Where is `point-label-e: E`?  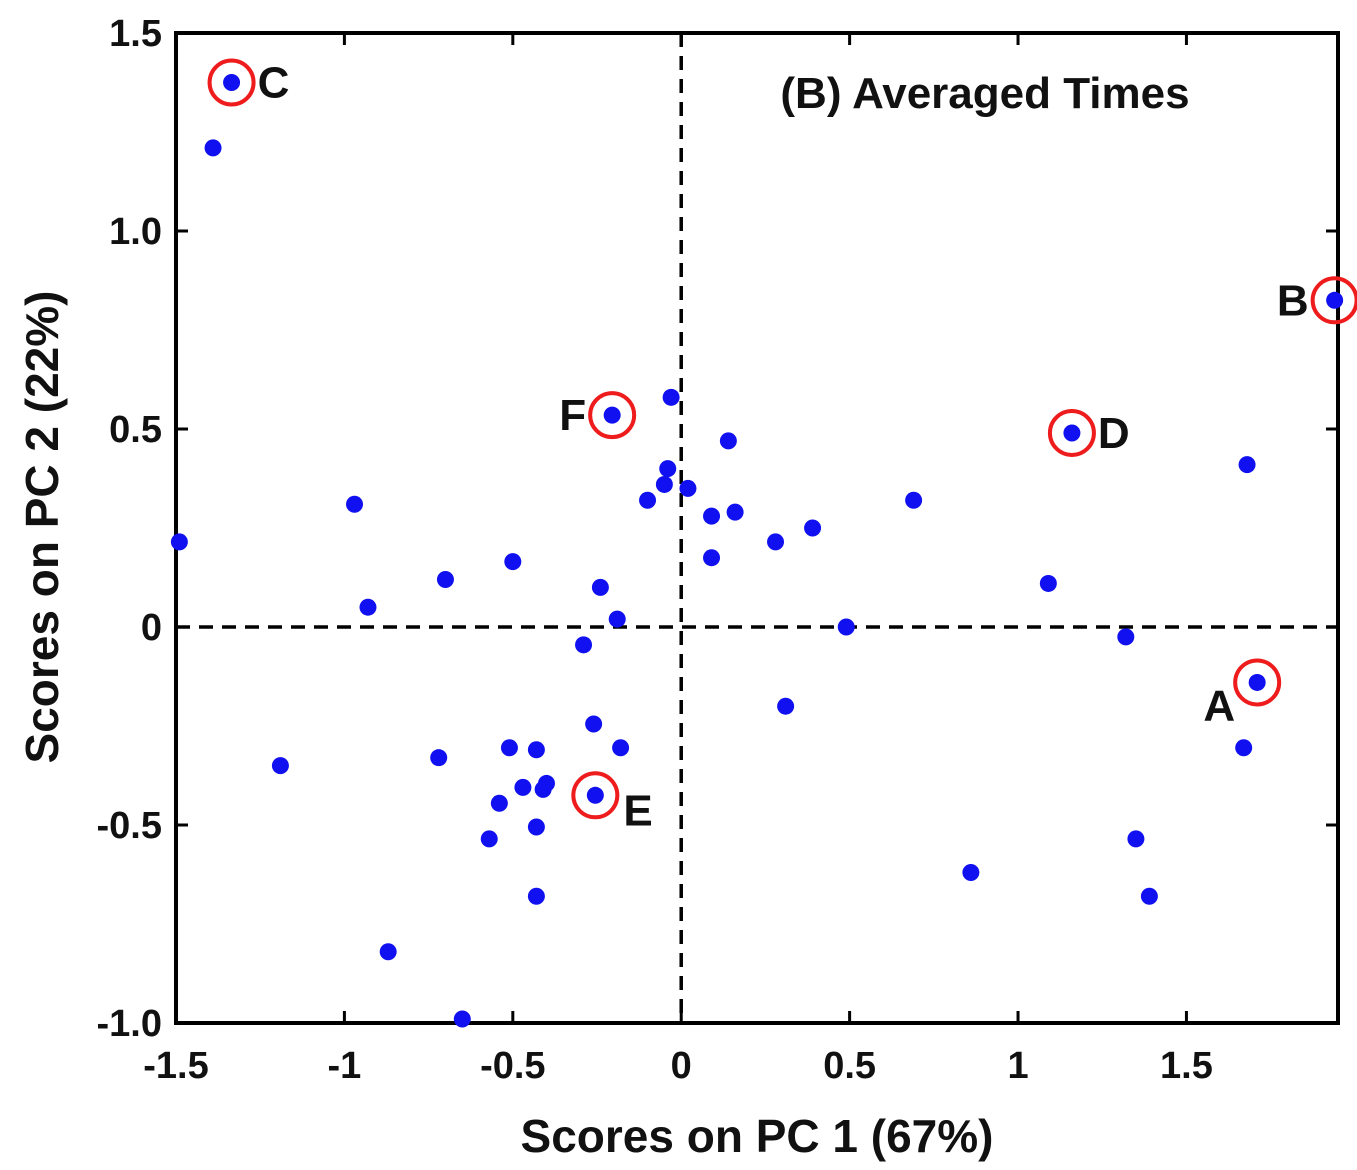
point-label-e: E is located at coordinates (637, 810).